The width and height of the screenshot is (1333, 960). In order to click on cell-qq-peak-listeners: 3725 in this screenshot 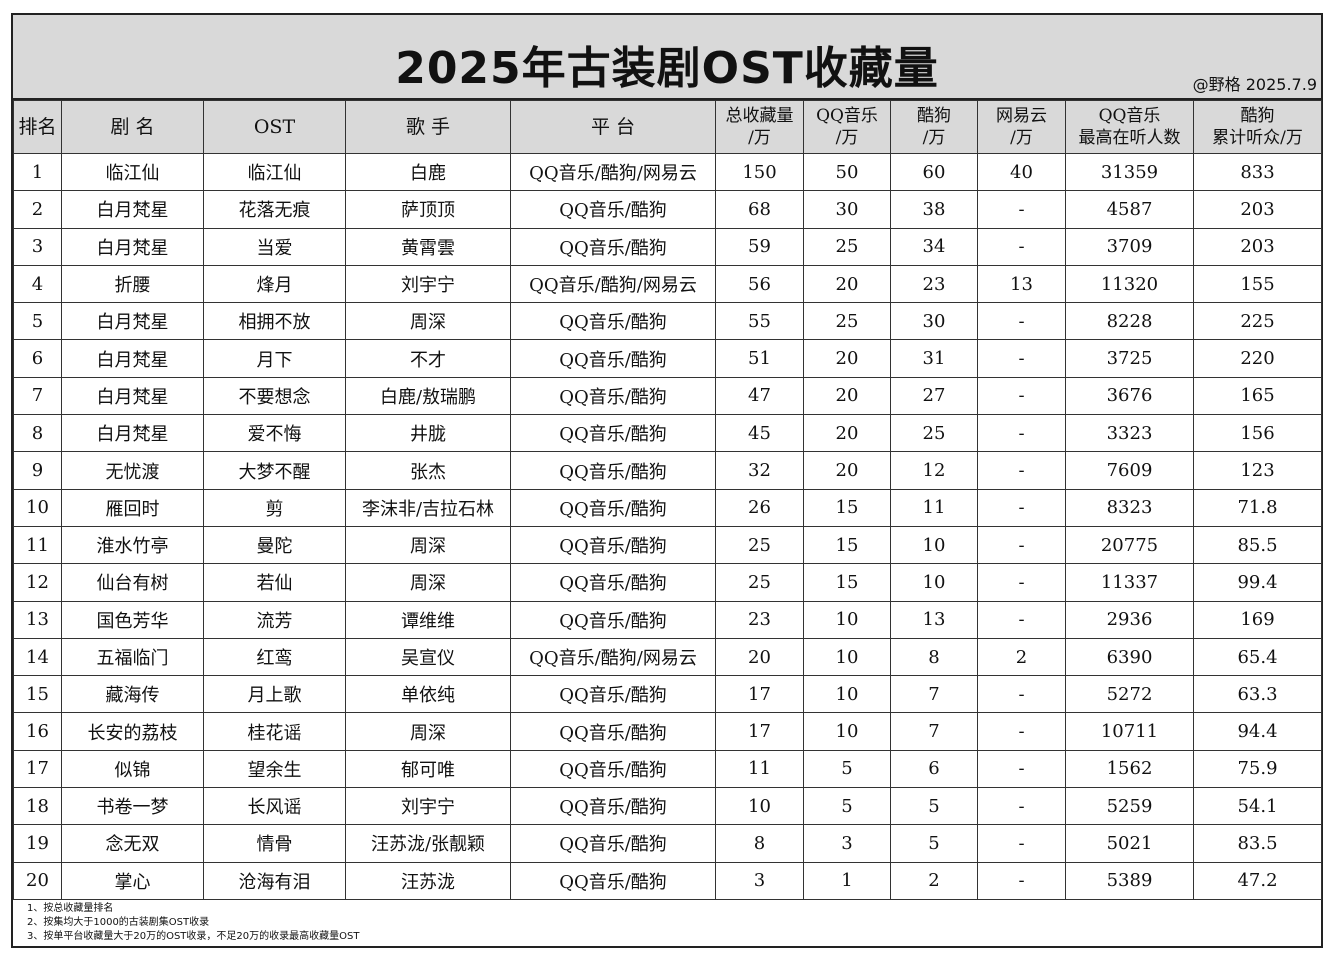, I will do `click(1129, 358)`.